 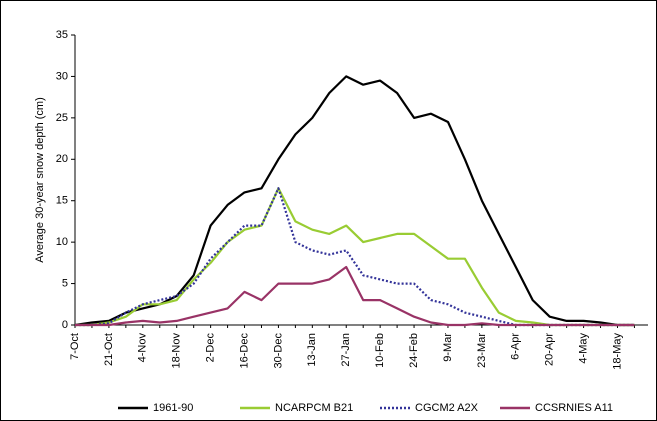 What do you see at coordinates (75, 346) in the screenshot?
I see `x-tick-label: 7-Oct` at bounding box center [75, 346].